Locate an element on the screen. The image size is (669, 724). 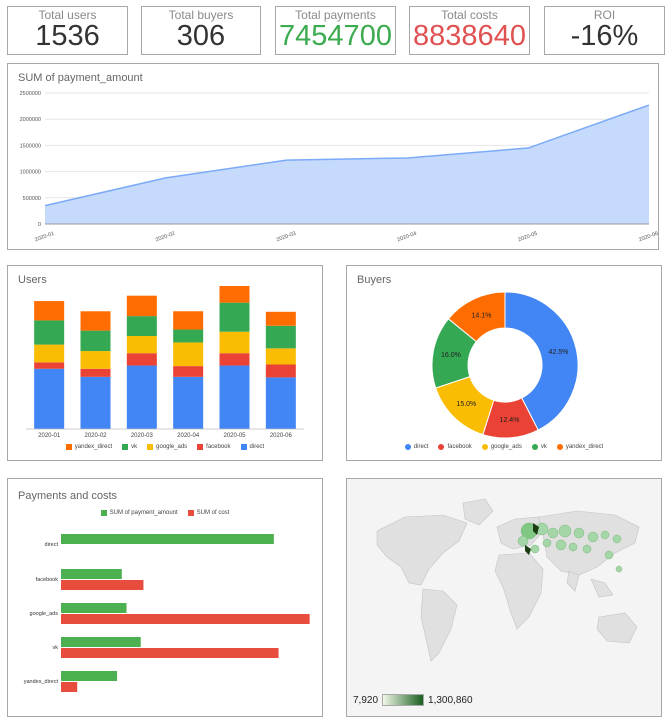
bar-yandex-direct is located at coordinates (188, 320).